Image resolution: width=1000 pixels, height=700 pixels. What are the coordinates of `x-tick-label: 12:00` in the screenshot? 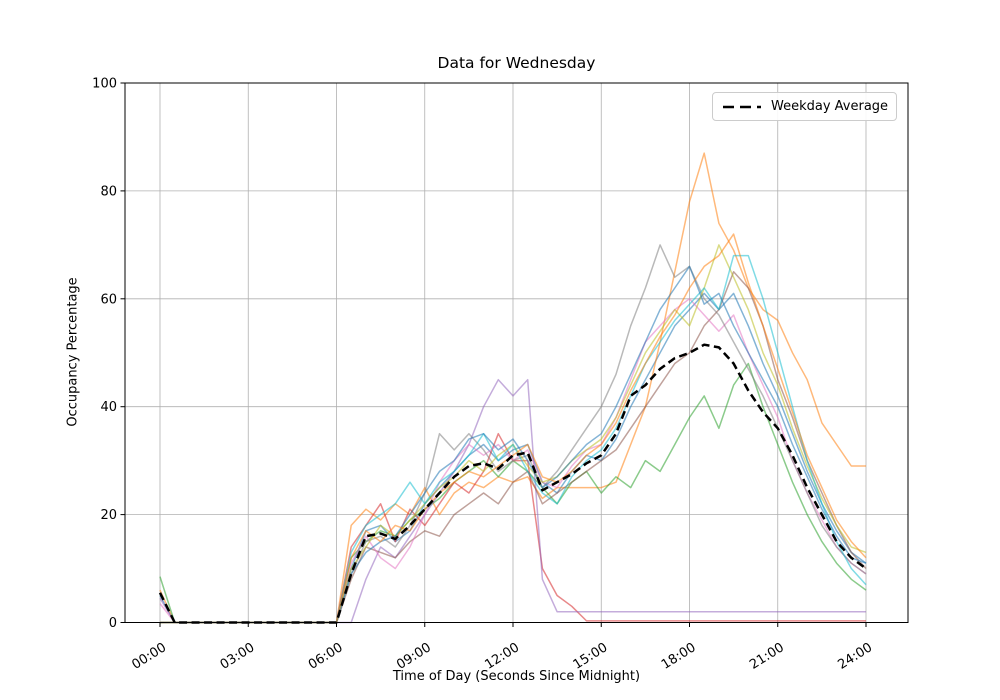 It's located at (502, 656).